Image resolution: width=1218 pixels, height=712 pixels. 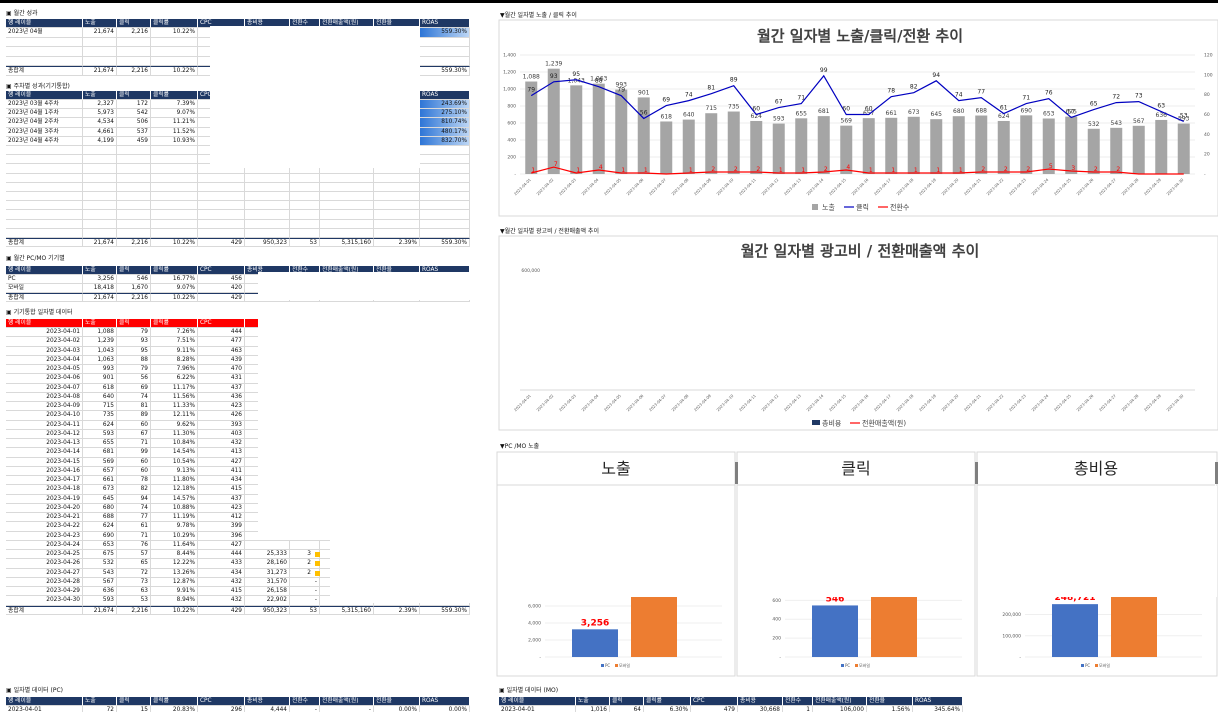 What do you see at coordinates (44, 279) in the screenshot?
I see `table-cell: PC` at bounding box center [44, 279].